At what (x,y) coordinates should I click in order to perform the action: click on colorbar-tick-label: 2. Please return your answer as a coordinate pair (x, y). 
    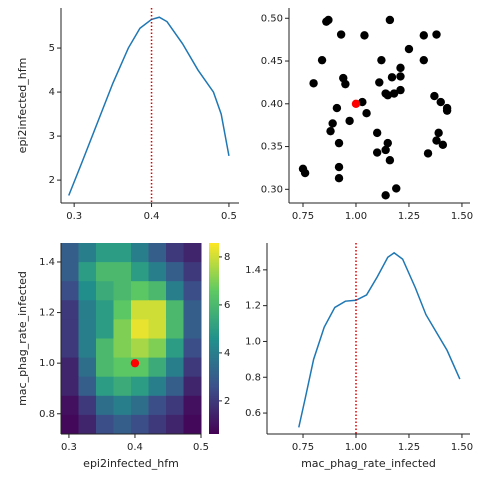
    Looking at the image, I should click on (227, 401).